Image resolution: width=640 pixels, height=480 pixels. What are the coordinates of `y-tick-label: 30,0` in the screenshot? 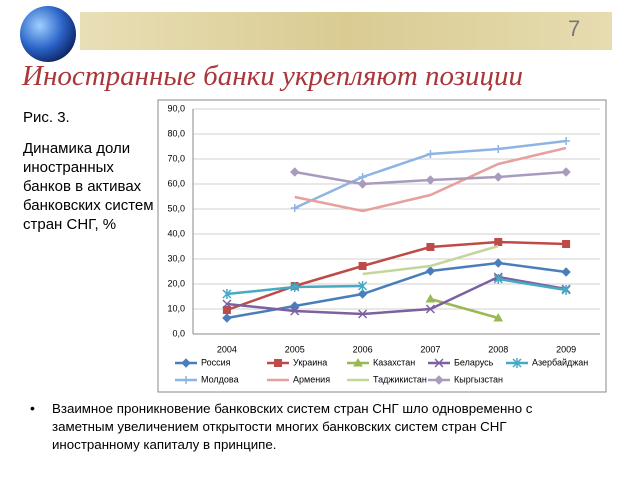 It's located at (176, 258).